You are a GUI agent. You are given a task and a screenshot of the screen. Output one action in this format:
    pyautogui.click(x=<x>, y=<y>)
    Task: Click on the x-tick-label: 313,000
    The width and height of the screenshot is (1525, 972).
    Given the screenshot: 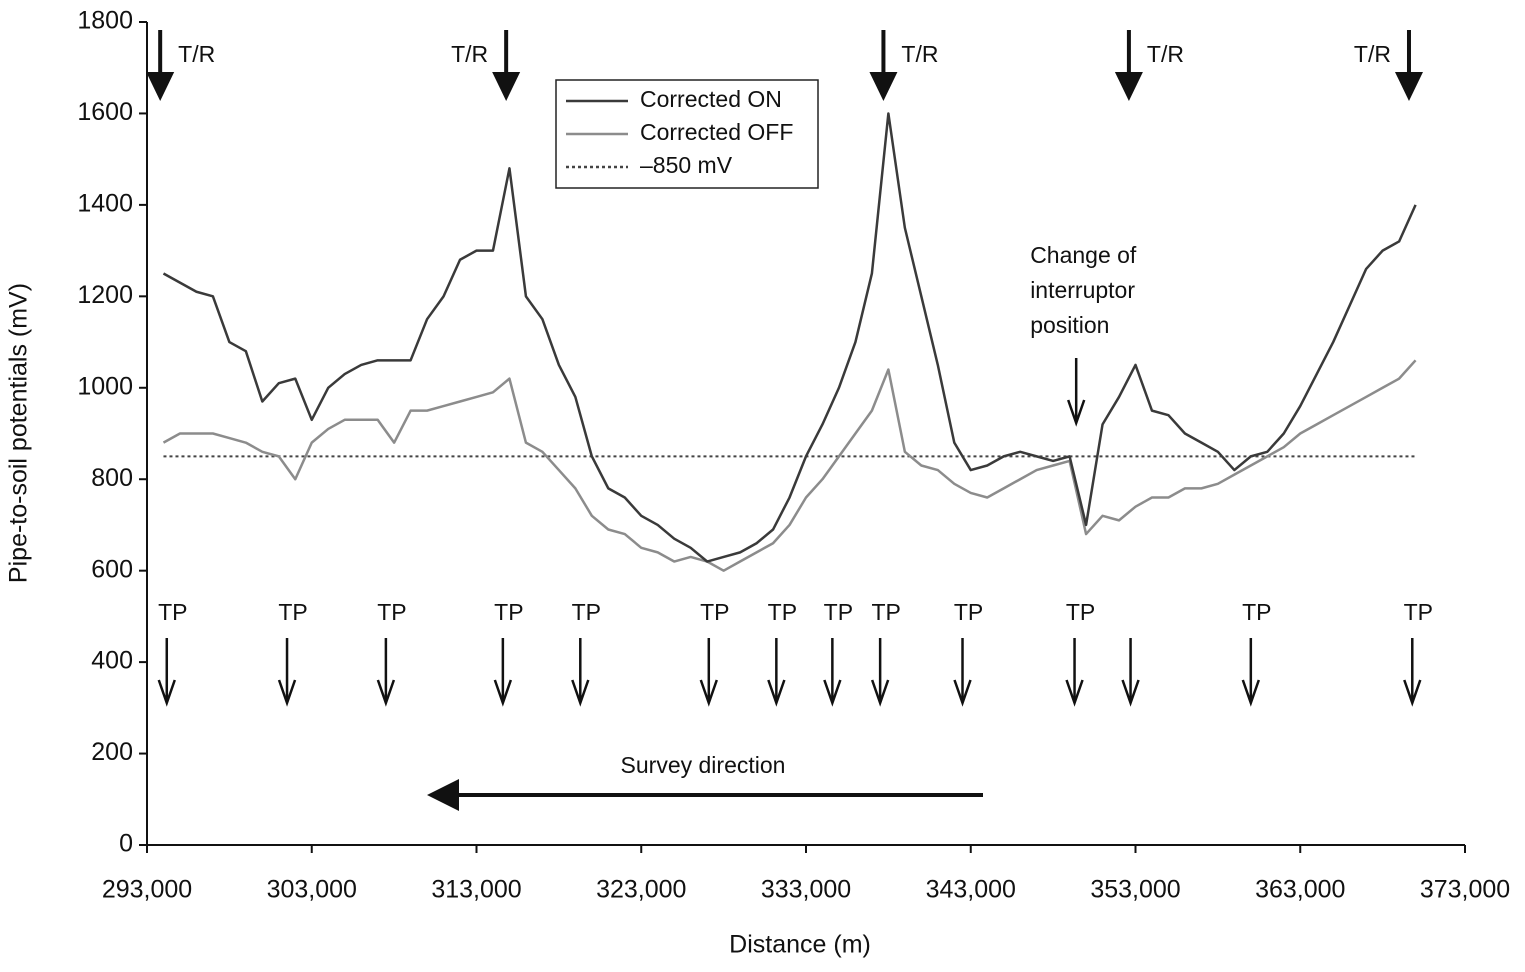 What is the action you would take?
    pyautogui.click(x=476, y=890)
    